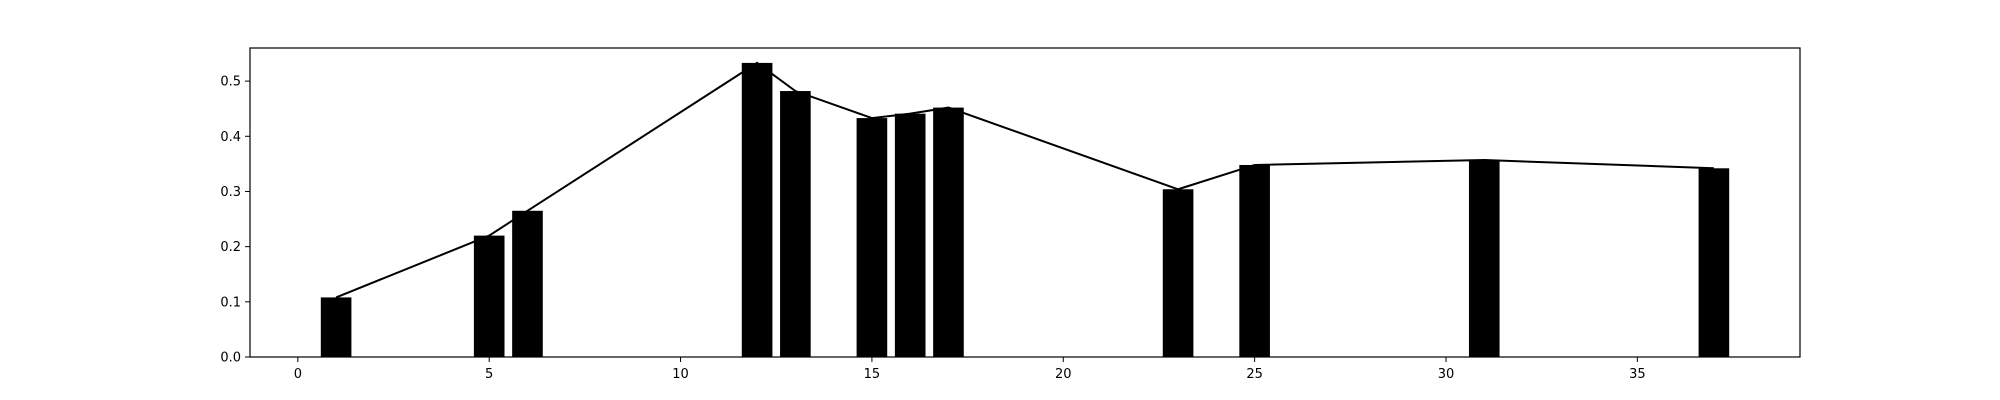 This screenshot has width=2000, height=400. What do you see at coordinates (230, 82) in the screenshot?
I see `y-tick-label: 0.5` at bounding box center [230, 82].